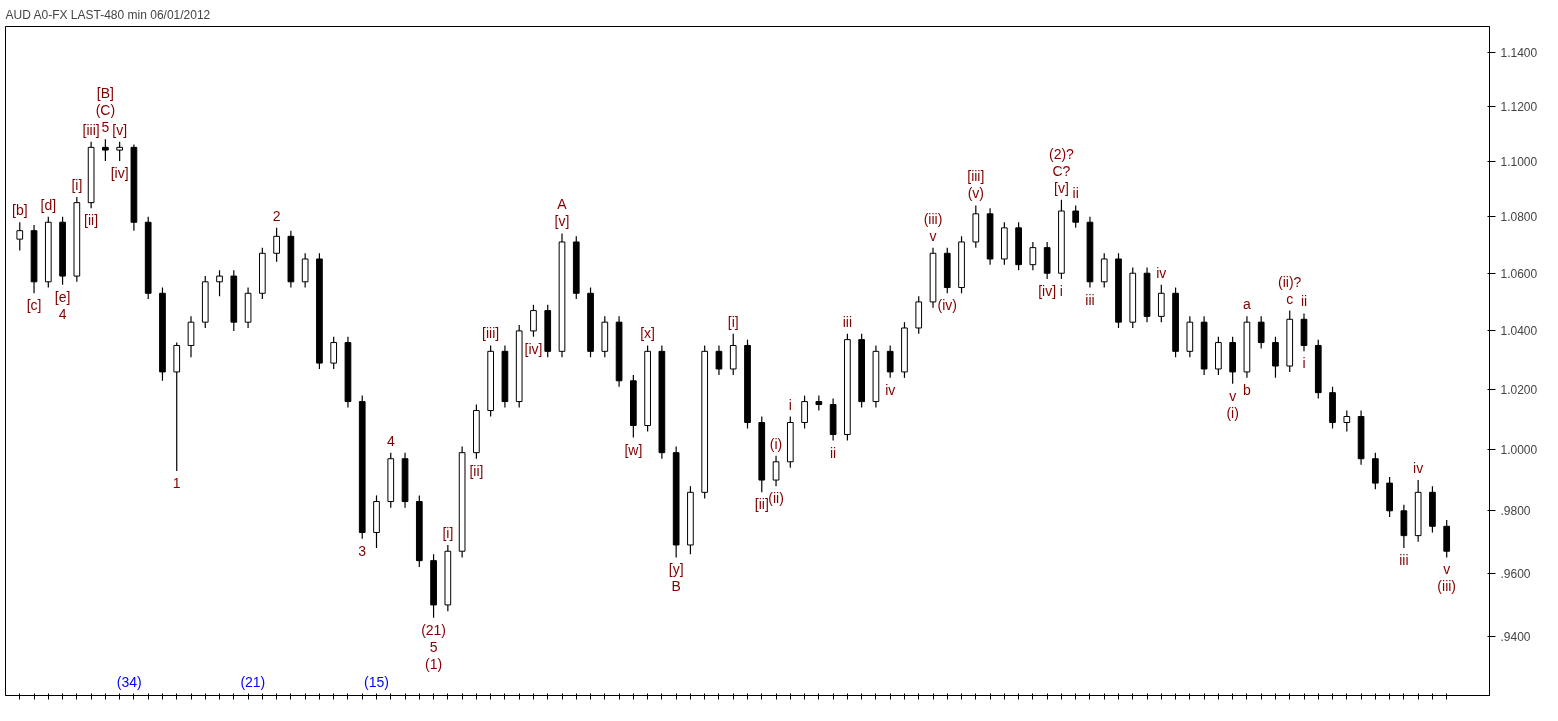  I want to click on annotation: (2)?, so click(1061, 153).